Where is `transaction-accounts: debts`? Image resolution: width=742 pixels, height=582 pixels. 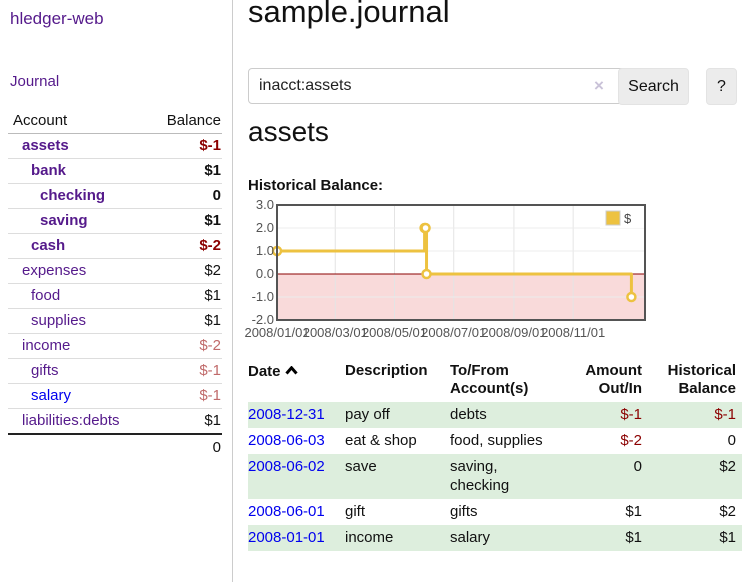 transaction-accounts: debts is located at coordinates (468, 414).